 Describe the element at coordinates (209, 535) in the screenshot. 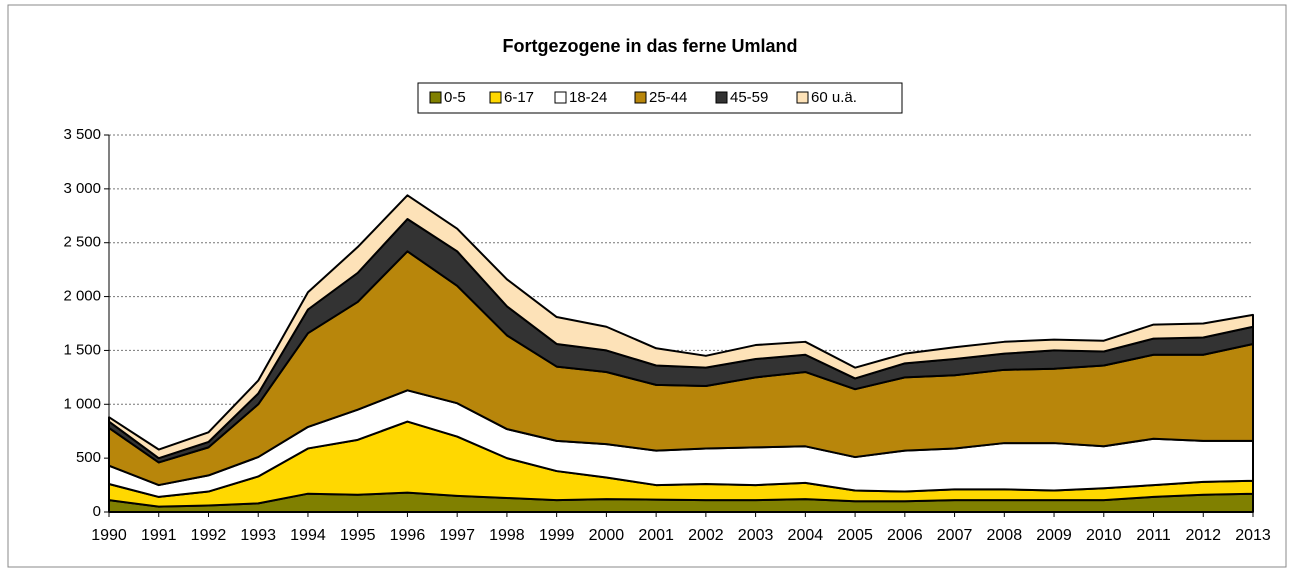

I see `x-tick-label: 1992` at that location.